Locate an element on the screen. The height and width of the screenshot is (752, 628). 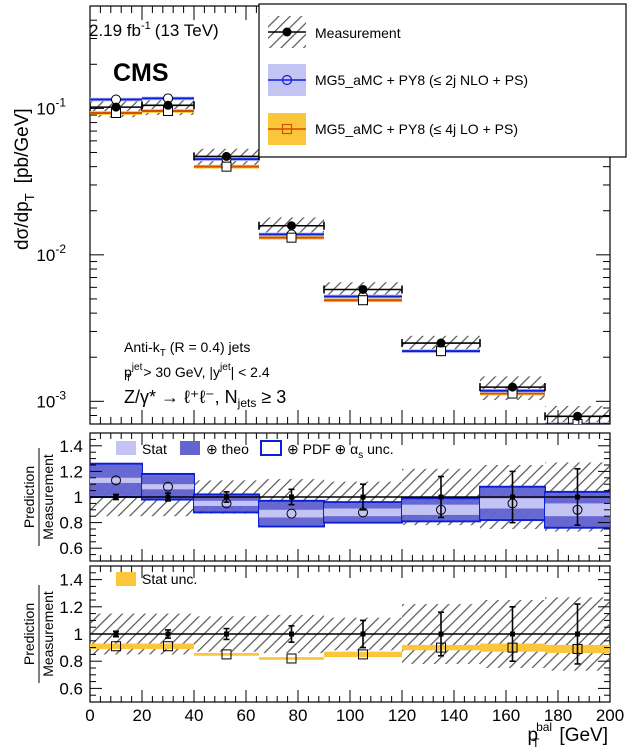
x-tick-label: 100 is located at coordinates (350, 715).